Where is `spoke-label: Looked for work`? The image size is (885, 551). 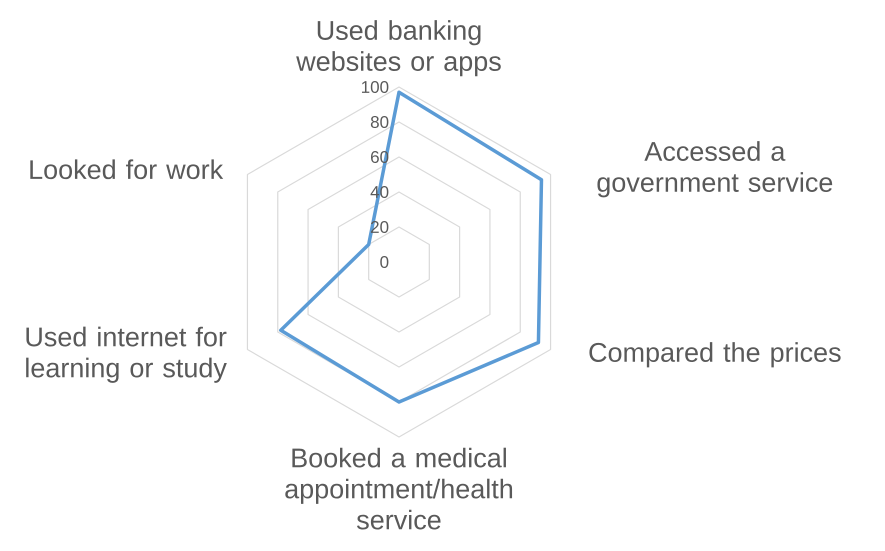
spoke-label: Looked for work is located at coordinates (127, 169).